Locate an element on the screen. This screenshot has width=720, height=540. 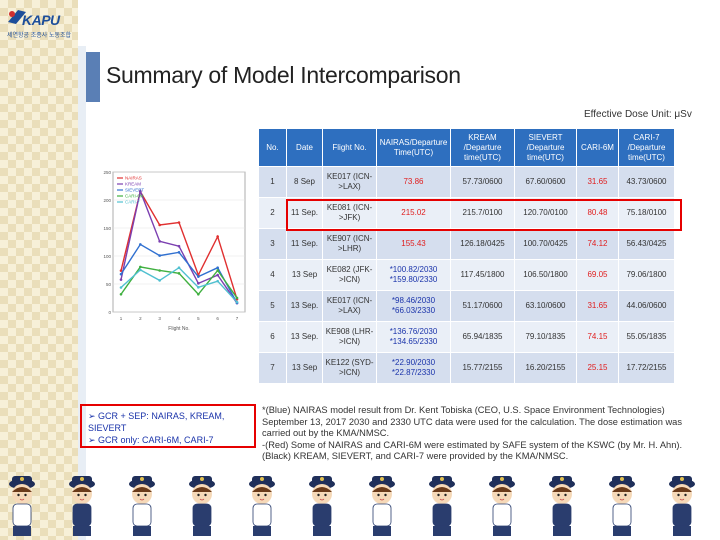
chart-x-tick-label: 4 is located at coordinates (179, 318).